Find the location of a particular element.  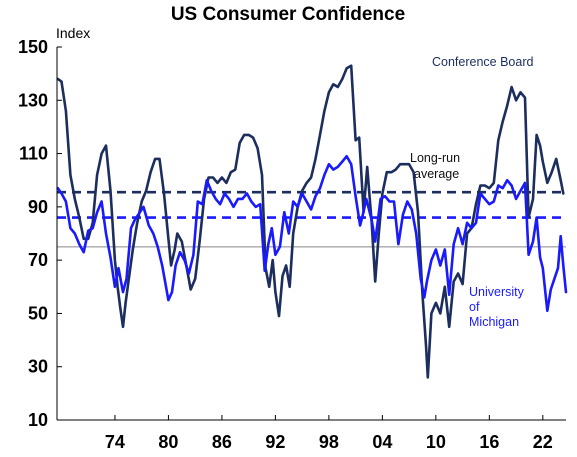

y-ticks: 150 130 110 90 70 50 30 10 is located at coordinates (40, 233).